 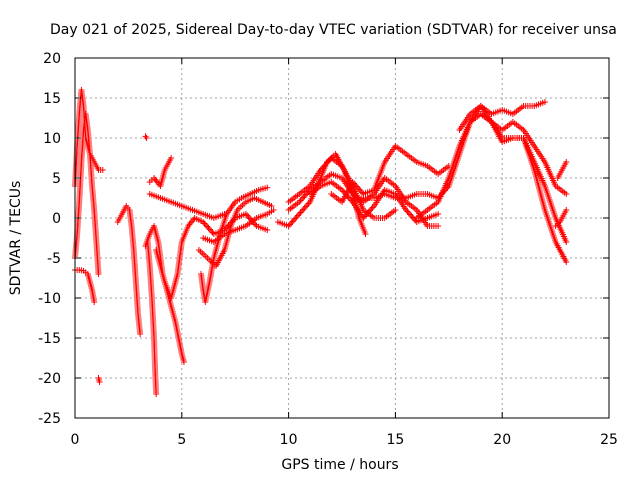 I want to click on series-s6, so click(x=146, y=137).